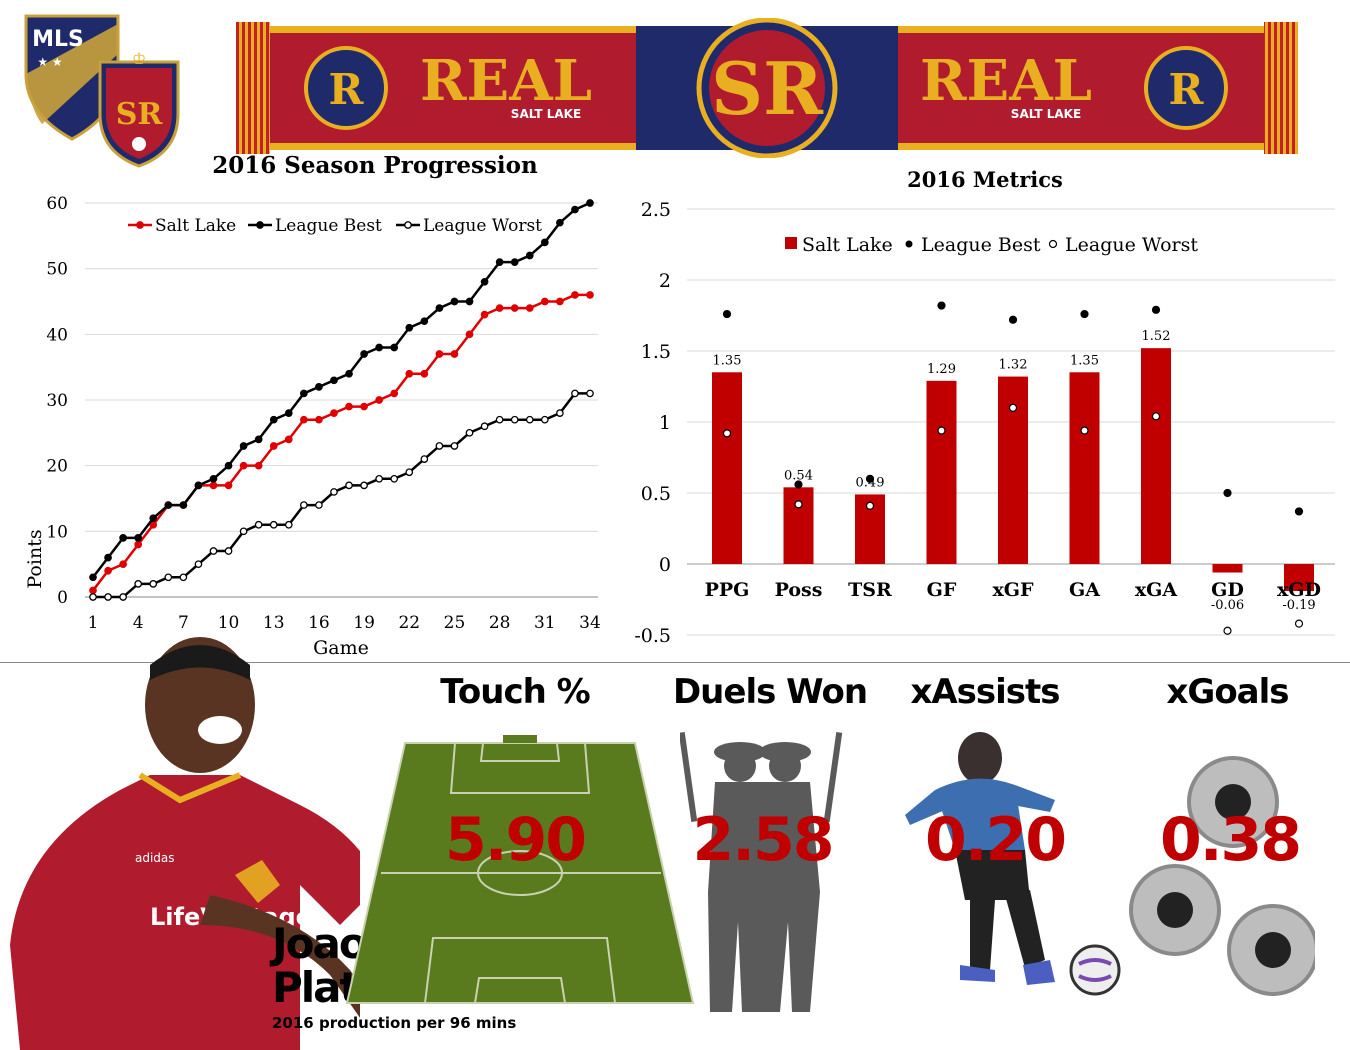 The width and height of the screenshot is (1350, 1050). What do you see at coordinates (35, 558) in the screenshot?
I see `line-chart-ylabel: Points` at bounding box center [35, 558].